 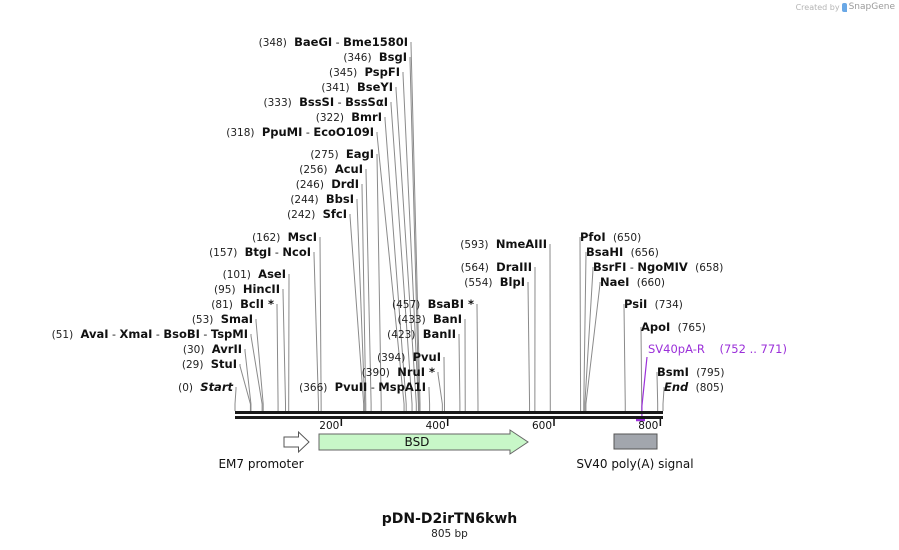 I want to click on restriction-site-label: (333) BssSI - BssSαI, so click(x=326, y=102).